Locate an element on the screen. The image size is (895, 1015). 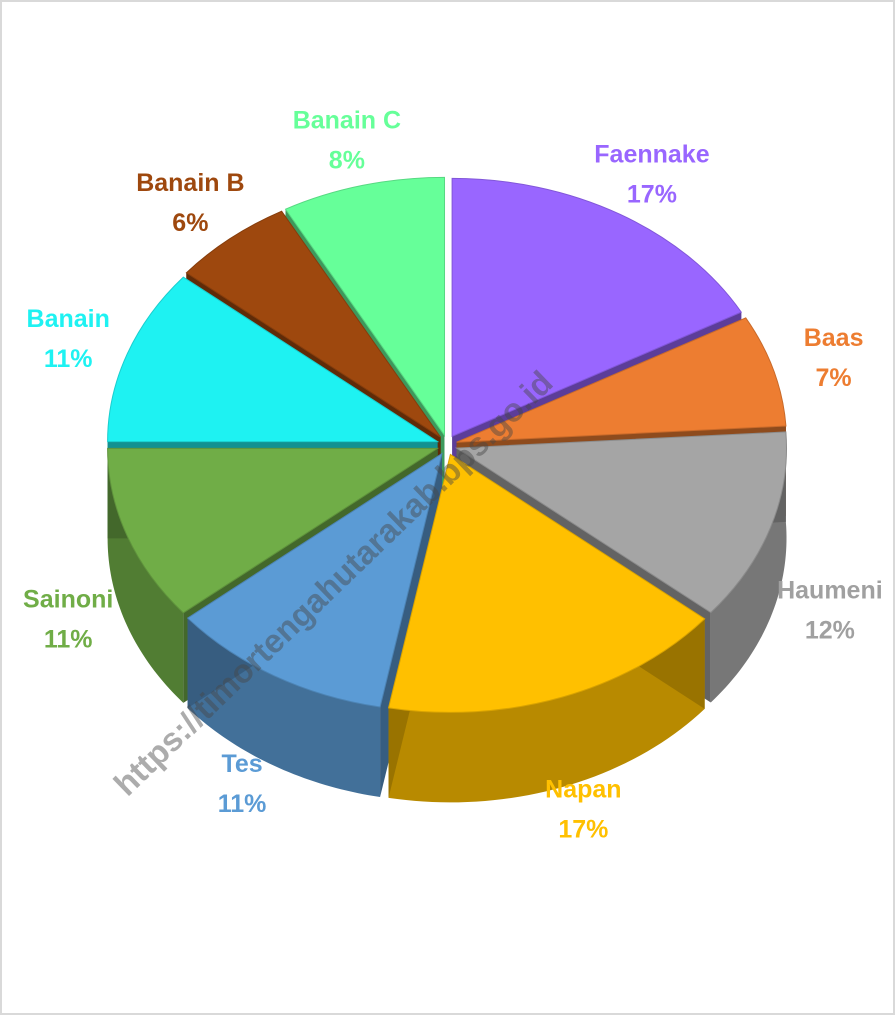
slice-label: Sainoni is located at coordinates (68, 600).